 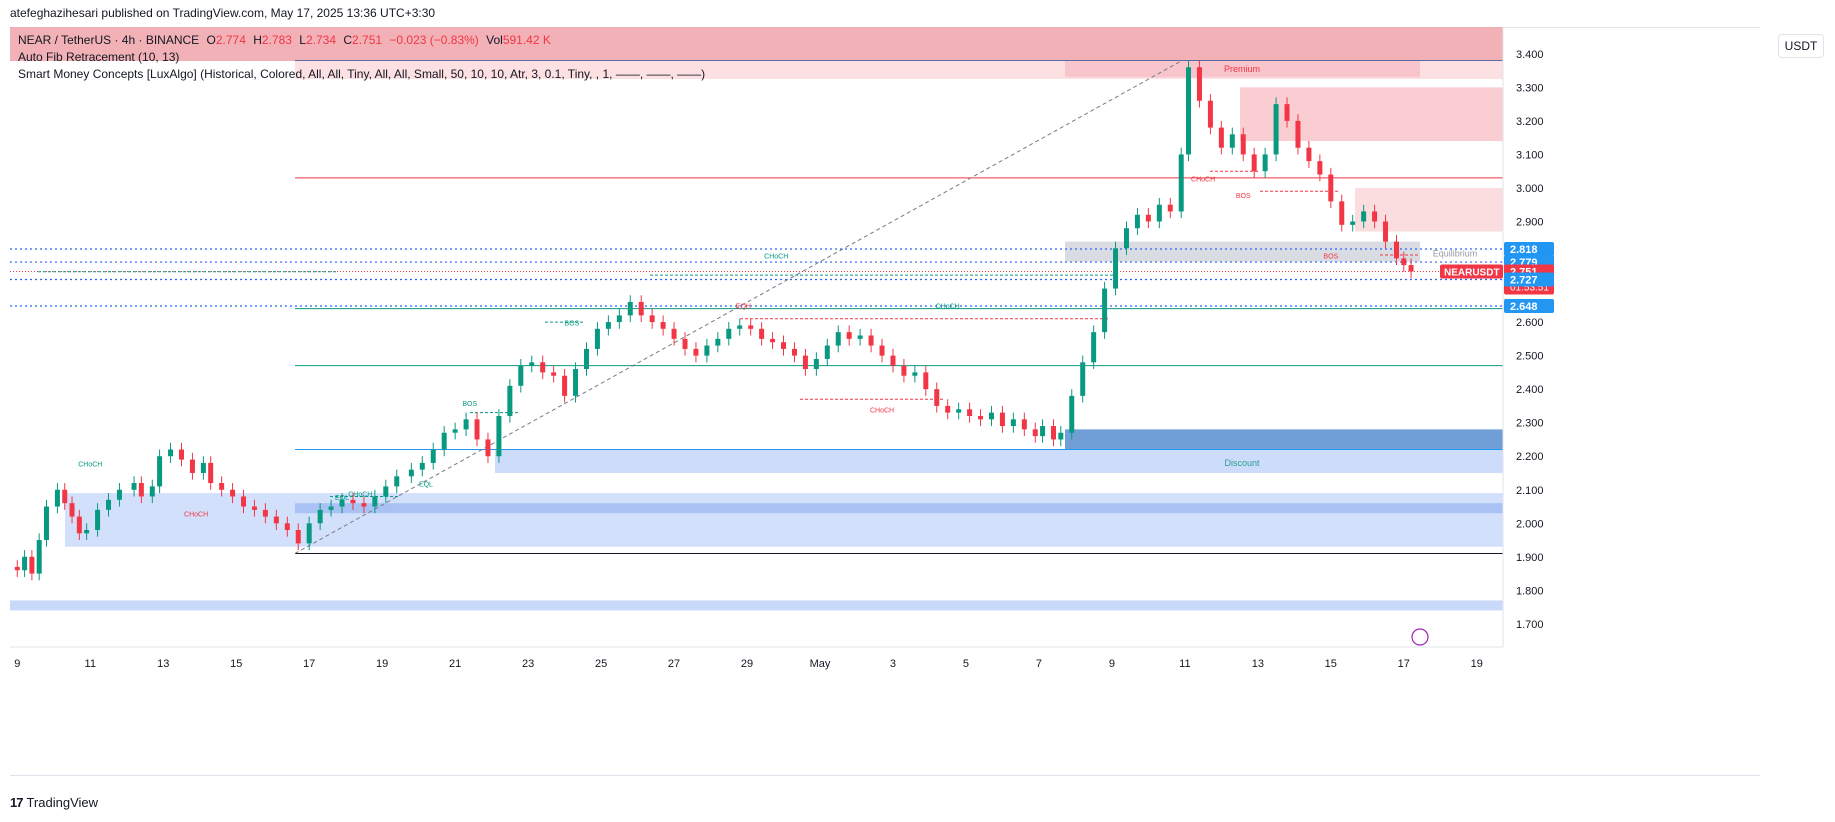 What do you see at coordinates (455, 664) in the screenshot?
I see `time-tick: 21` at bounding box center [455, 664].